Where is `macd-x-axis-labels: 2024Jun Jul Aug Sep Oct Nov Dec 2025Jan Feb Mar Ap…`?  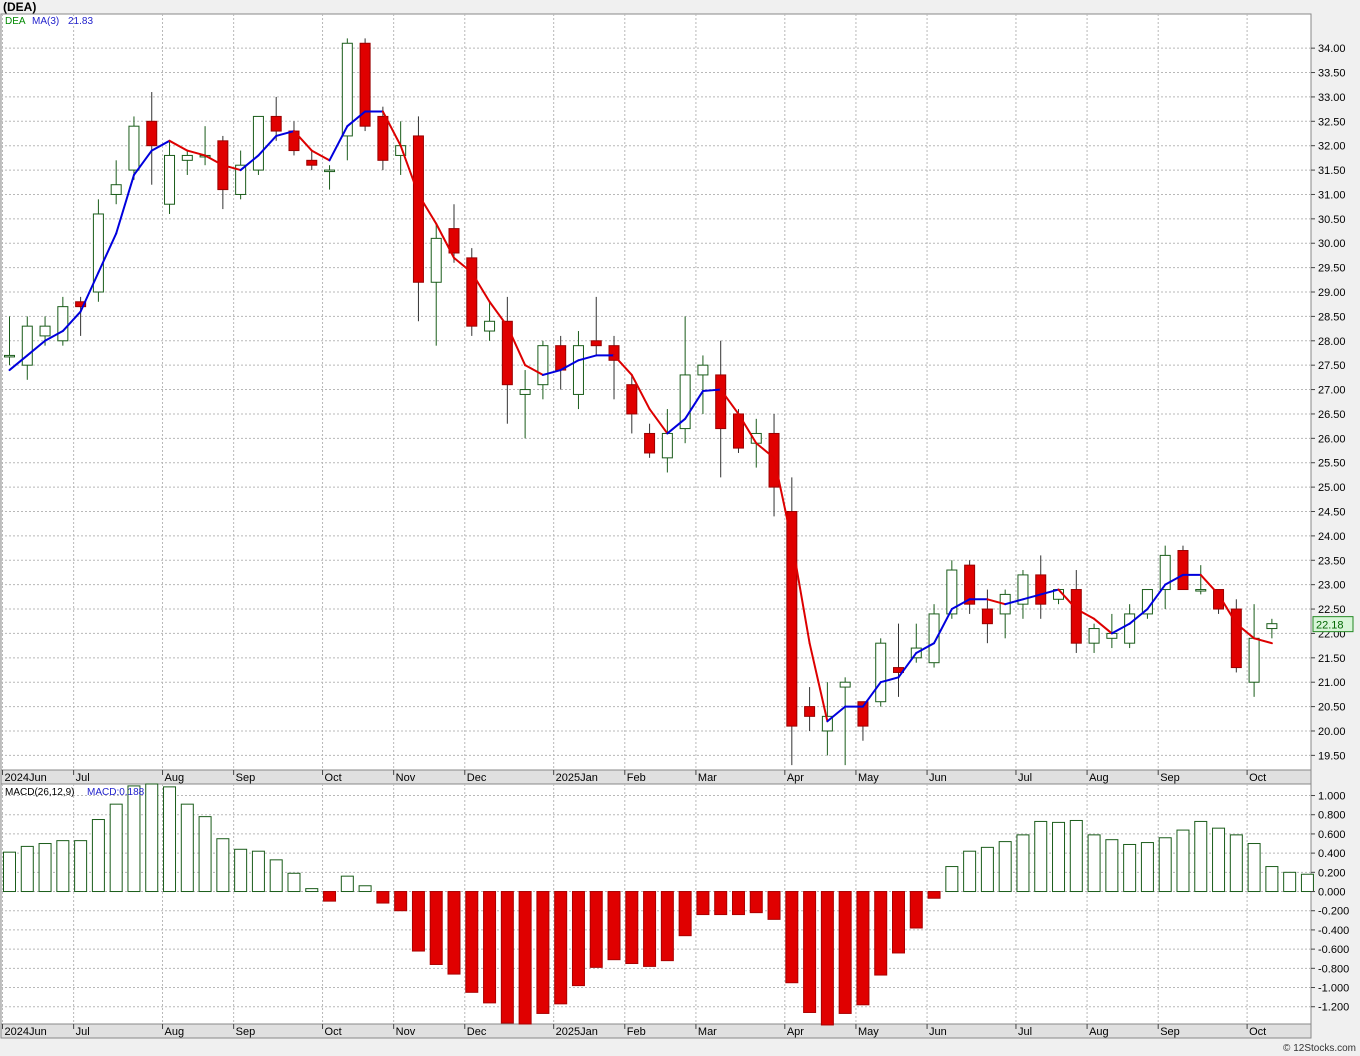
macd-x-axis-labels: 2024Jun Jul Aug Sep Oct Nov Dec 2025Jan Feb Mar Ap… is located at coordinates (634, 1031).